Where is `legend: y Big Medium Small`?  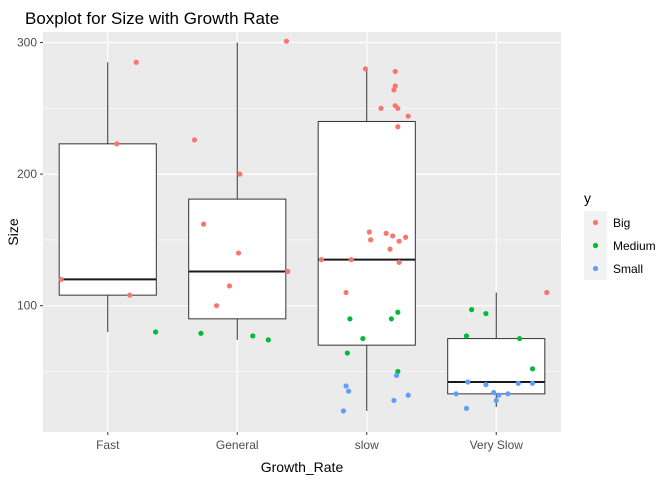 legend: y Big Medium Small is located at coordinates (620, 235).